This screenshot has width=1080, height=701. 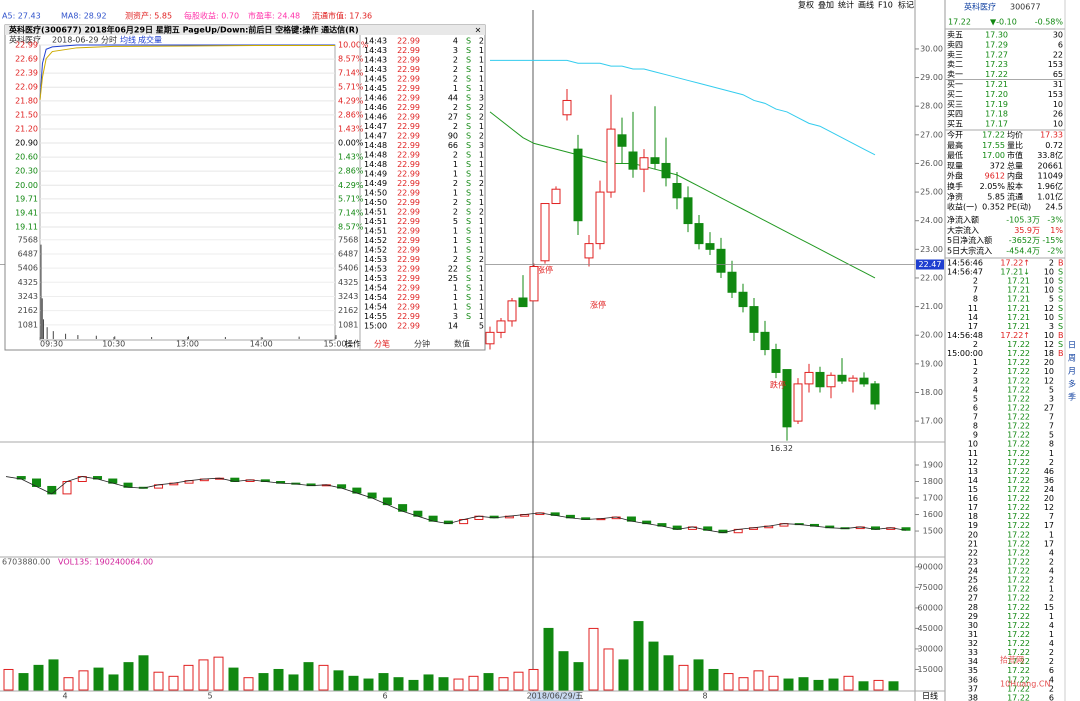 What do you see at coordinates (1060, 44) in the screenshot?
I see `book-volume: 6` at bounding box center [1060, 44].